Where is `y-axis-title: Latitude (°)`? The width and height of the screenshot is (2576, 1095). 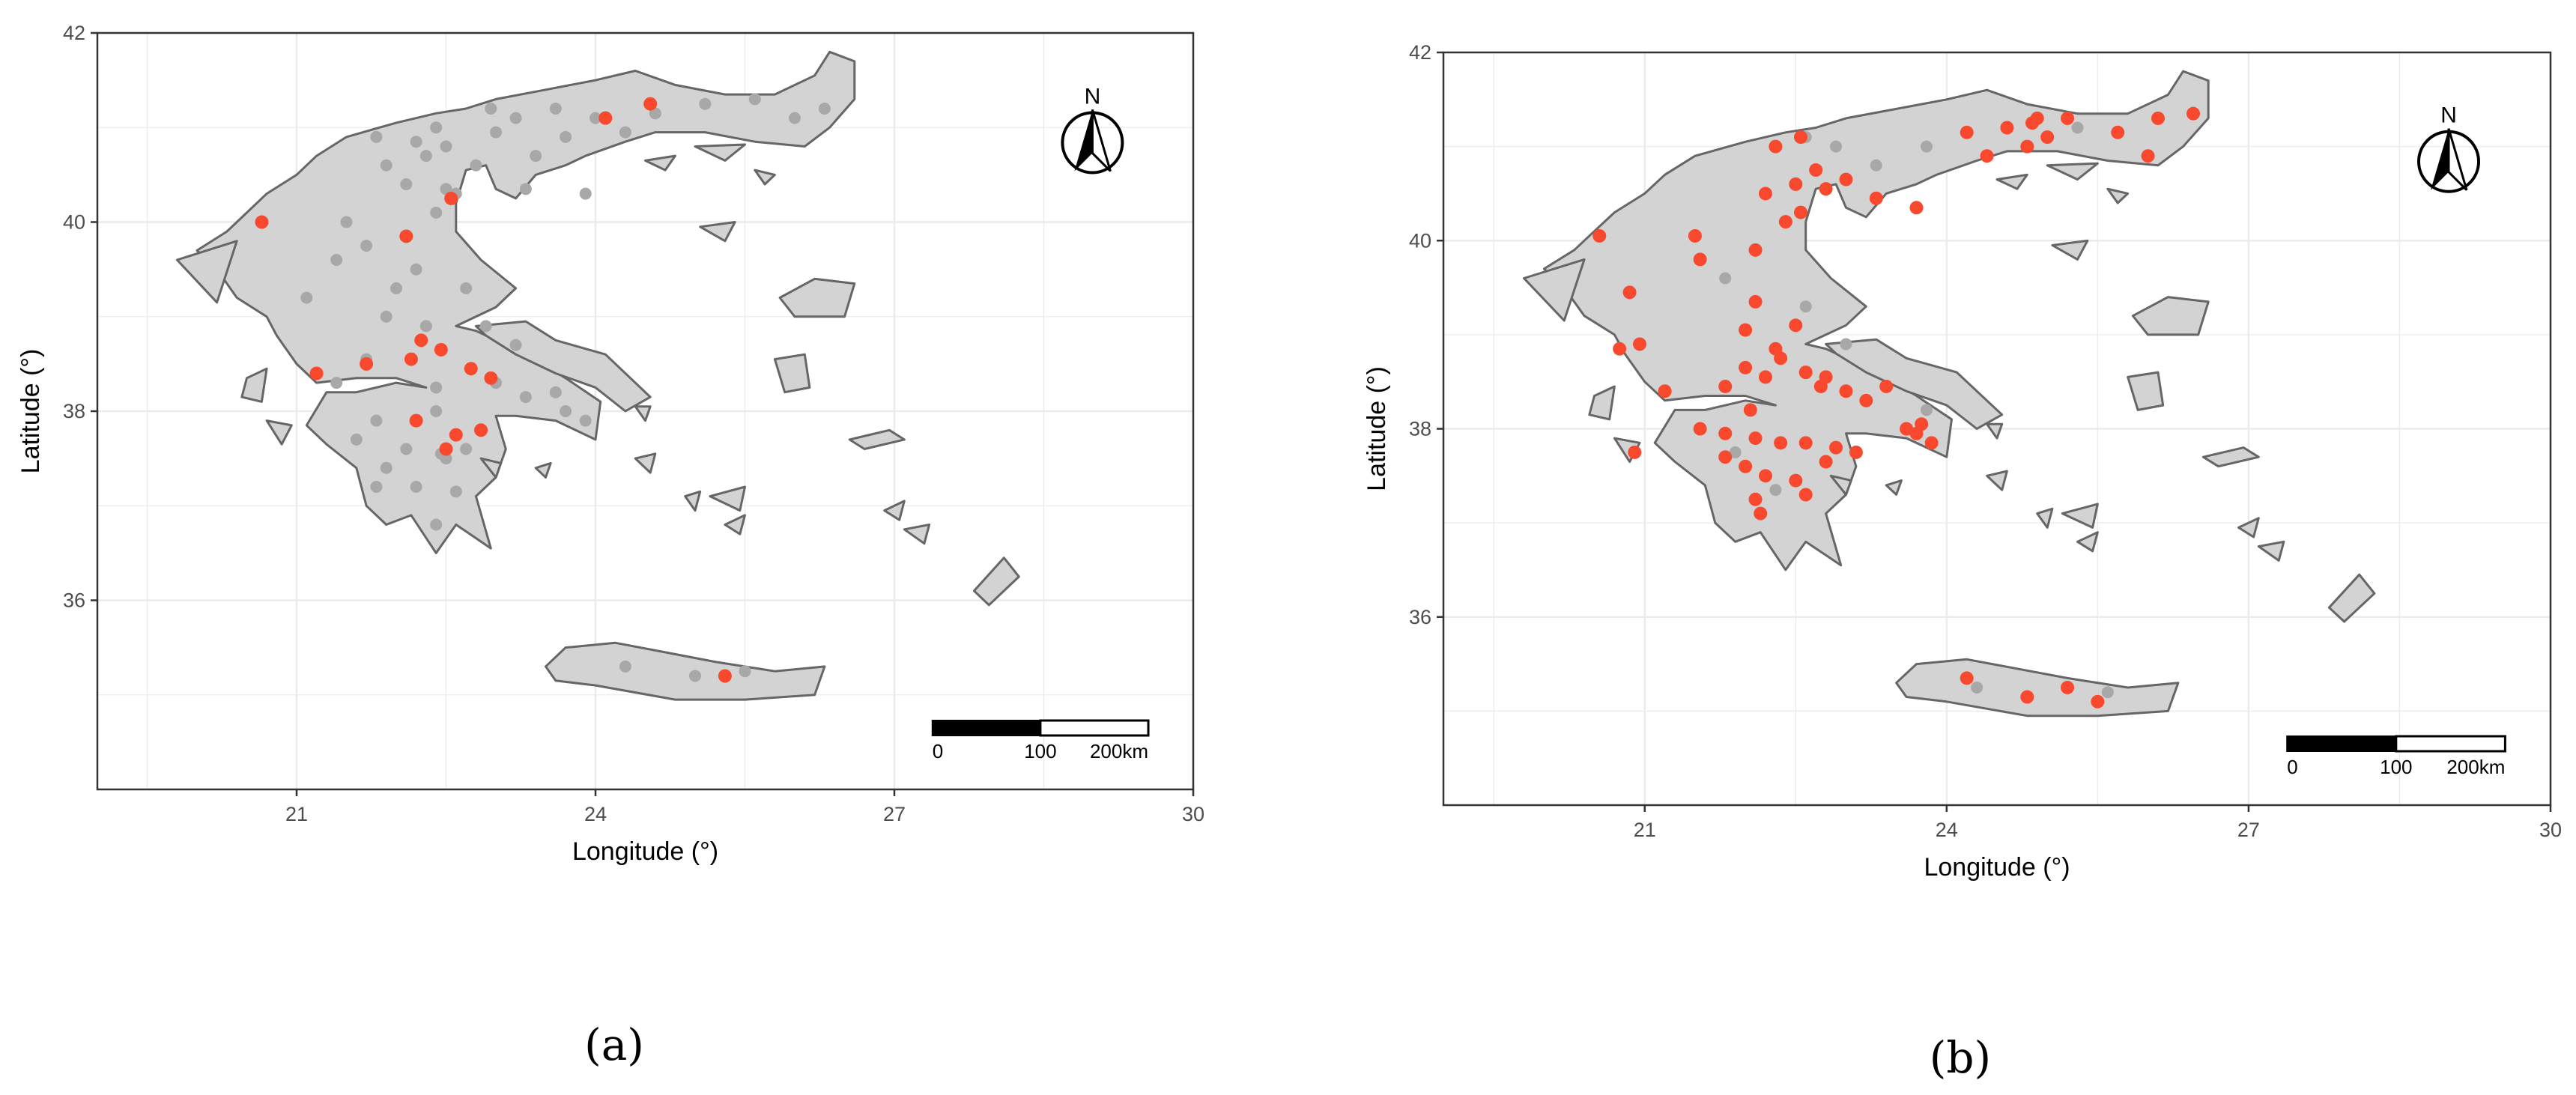
y-axis-title: Latitude (°) is located at coordinates (31, 412).